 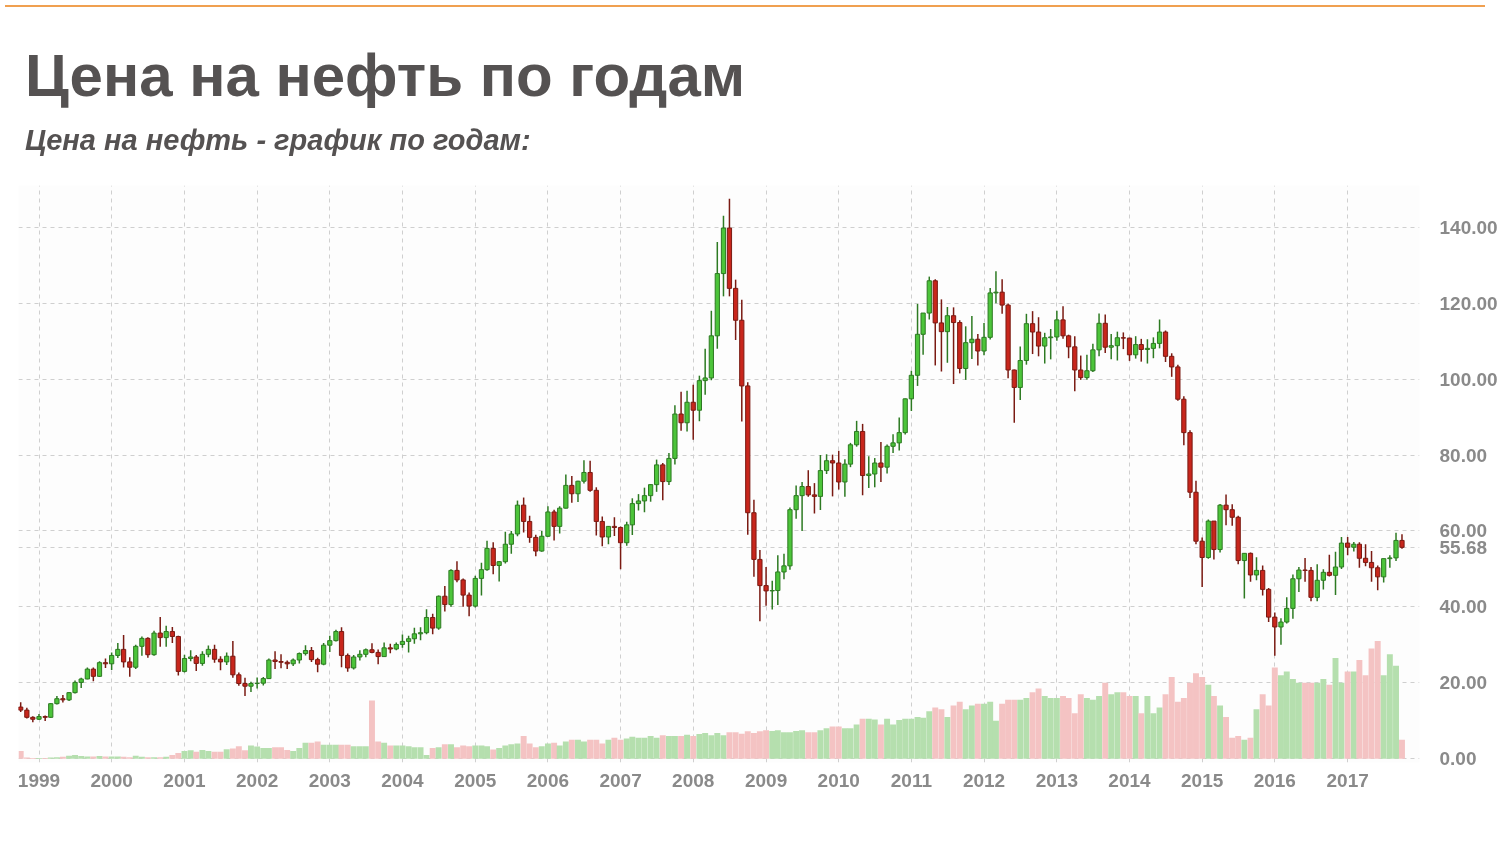 What do you see at coordinates (1202, 780) in the screenshot?
I see `x-tick-label: 2015` at bounding box center [1202, 780].